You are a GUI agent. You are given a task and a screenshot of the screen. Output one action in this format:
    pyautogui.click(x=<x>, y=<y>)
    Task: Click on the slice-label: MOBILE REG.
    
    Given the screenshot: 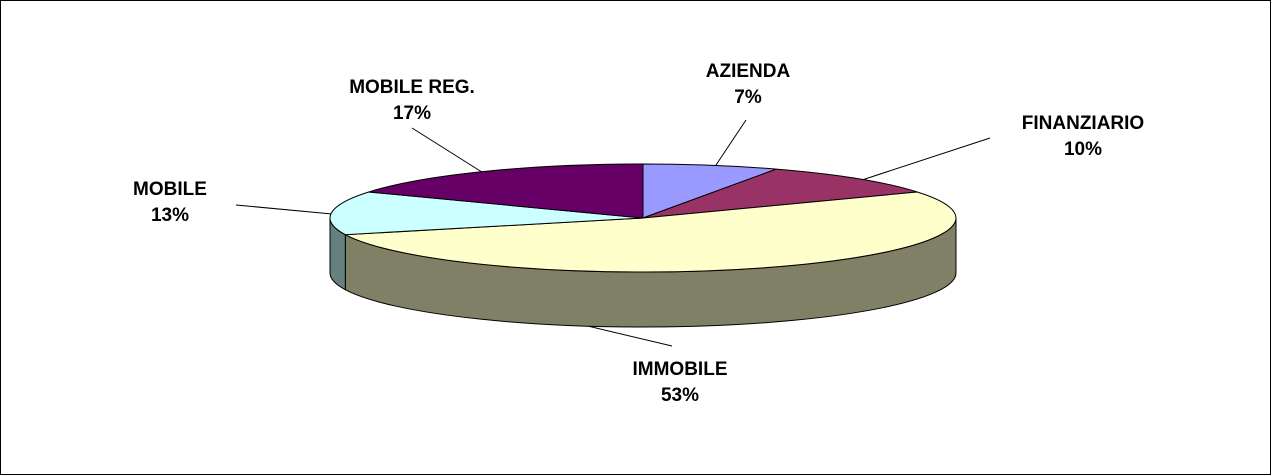 What is the action you would take?
    pyautogui.click(x=412, y=87)
    